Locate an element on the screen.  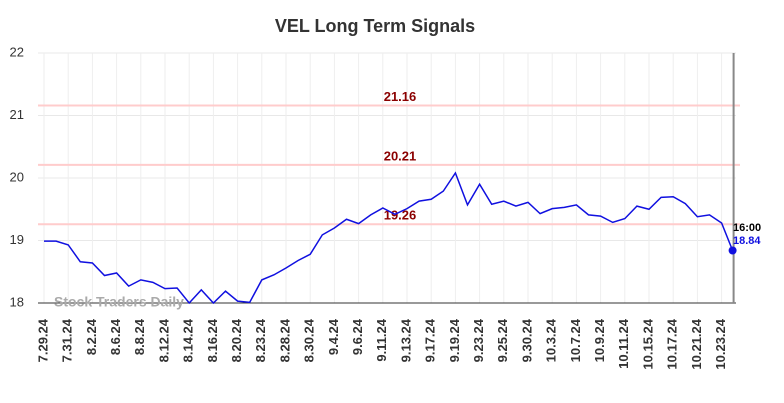
x-tick-label: 8.16.24 is located at coordinates (212, 340).